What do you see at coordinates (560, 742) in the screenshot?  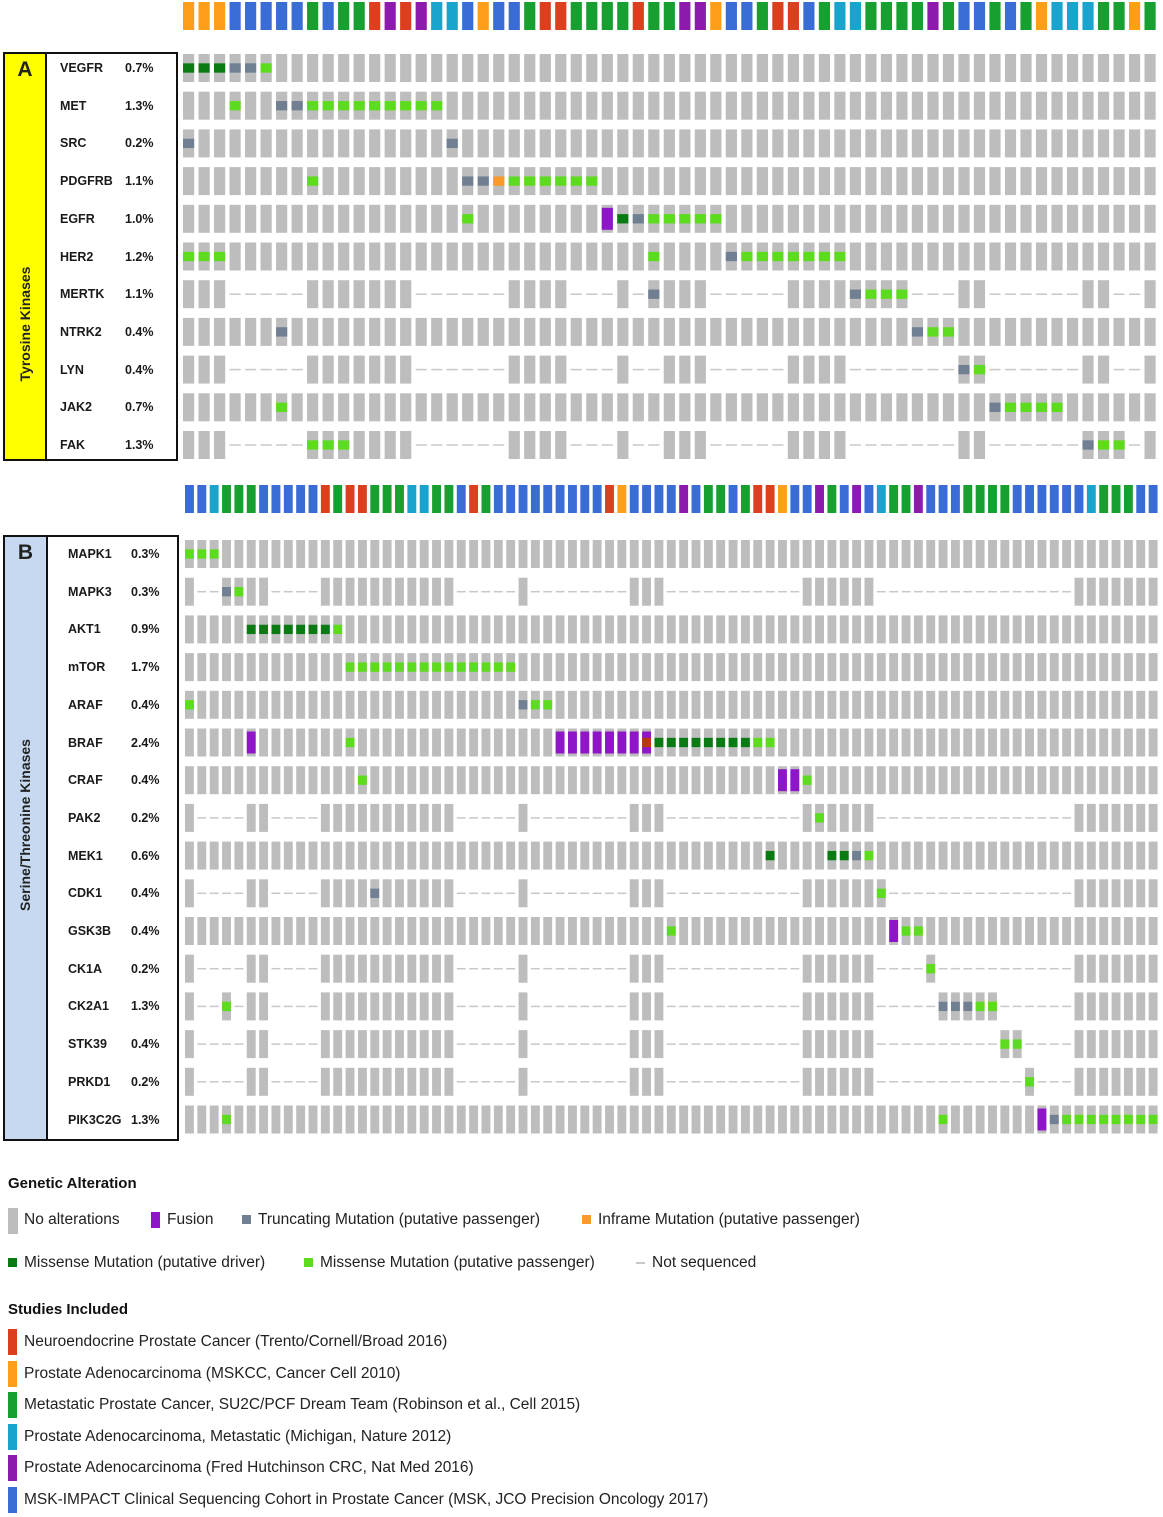 I see `fusion-mark` at bounding box center [560, 742].